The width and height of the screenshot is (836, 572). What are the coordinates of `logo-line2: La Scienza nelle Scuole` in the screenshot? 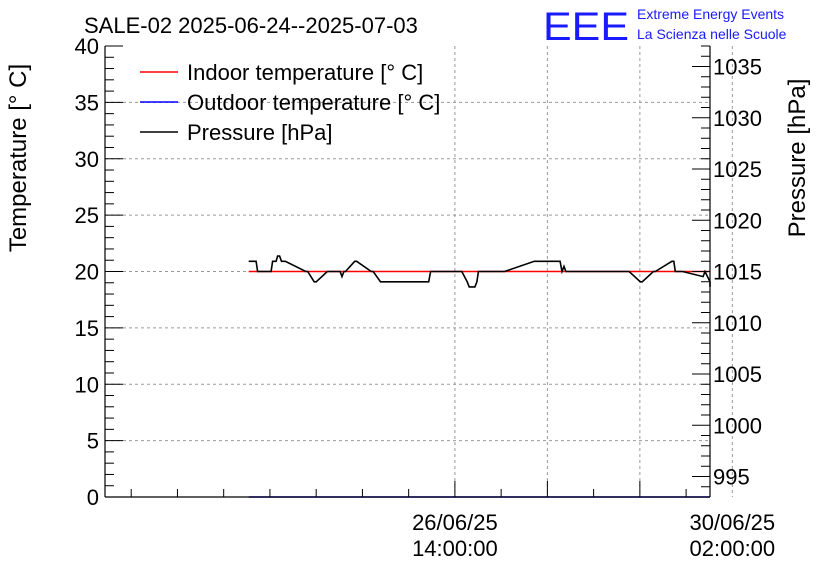 It's located at (712, 34).